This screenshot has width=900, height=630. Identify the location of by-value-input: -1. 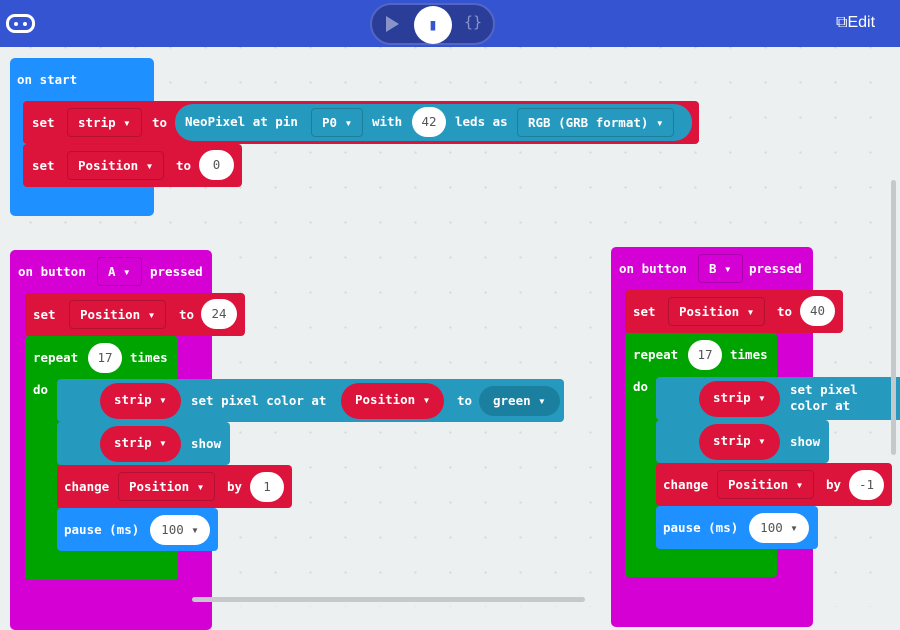
(866, 485).